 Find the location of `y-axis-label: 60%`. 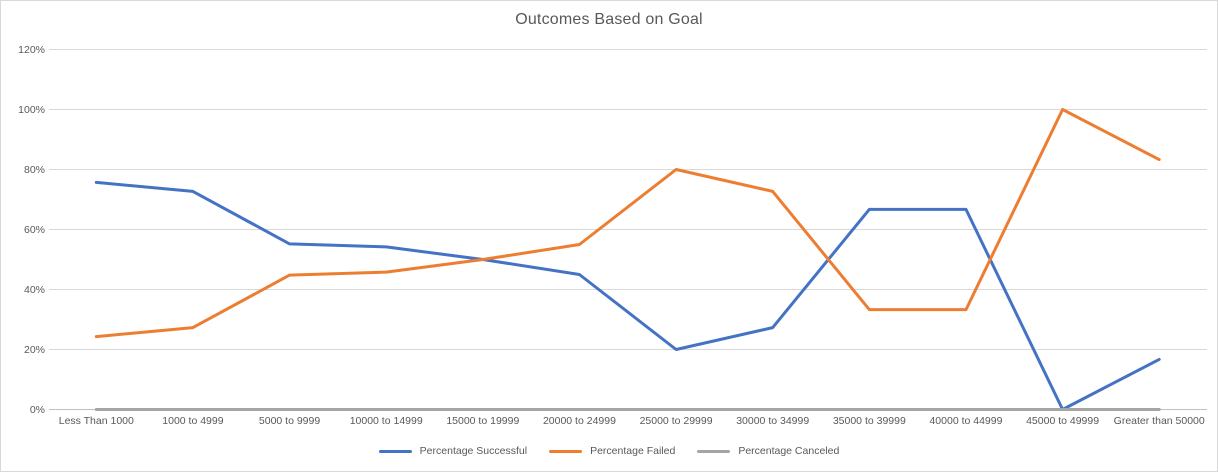

y-axis-label: 60% is located at coordinates (34, 229).